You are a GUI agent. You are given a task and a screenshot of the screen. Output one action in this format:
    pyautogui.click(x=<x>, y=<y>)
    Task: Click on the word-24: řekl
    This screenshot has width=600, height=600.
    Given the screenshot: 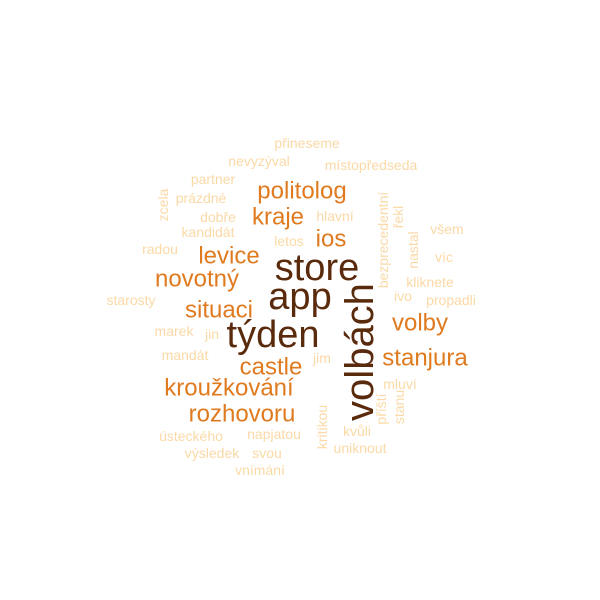 What is the action you would take?
    pyautogui.click(x=398, y=217)
    